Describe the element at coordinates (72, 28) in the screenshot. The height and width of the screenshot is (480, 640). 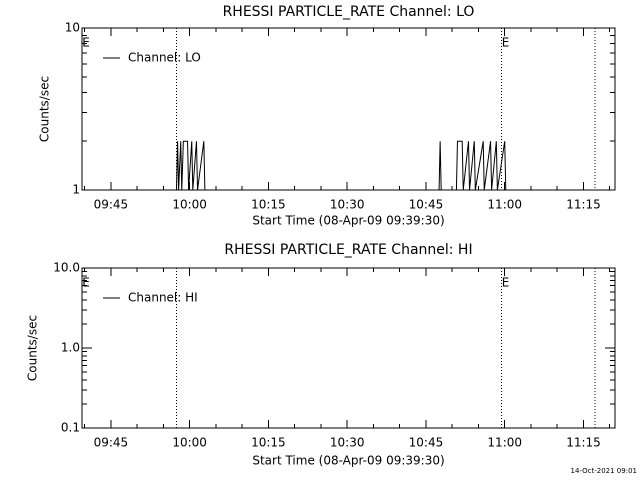
I see `y-tick-label: 10` at that location.